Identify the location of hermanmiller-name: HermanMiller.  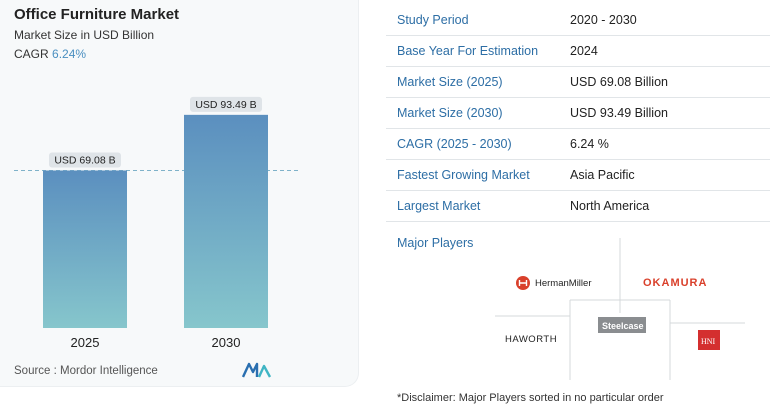
(563, 283).